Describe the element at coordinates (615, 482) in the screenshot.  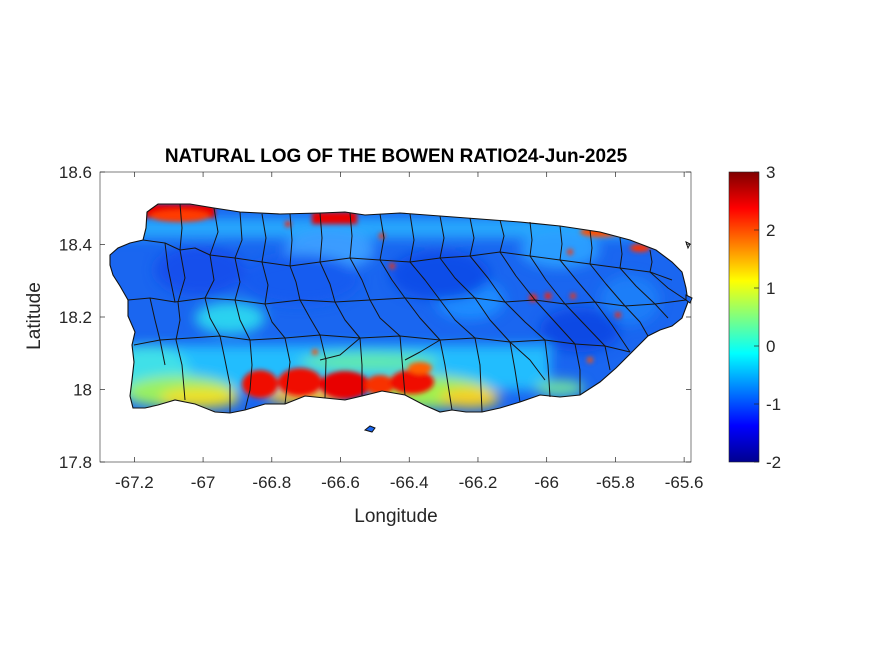
I see `x-tick-label: -65.8` at that location.